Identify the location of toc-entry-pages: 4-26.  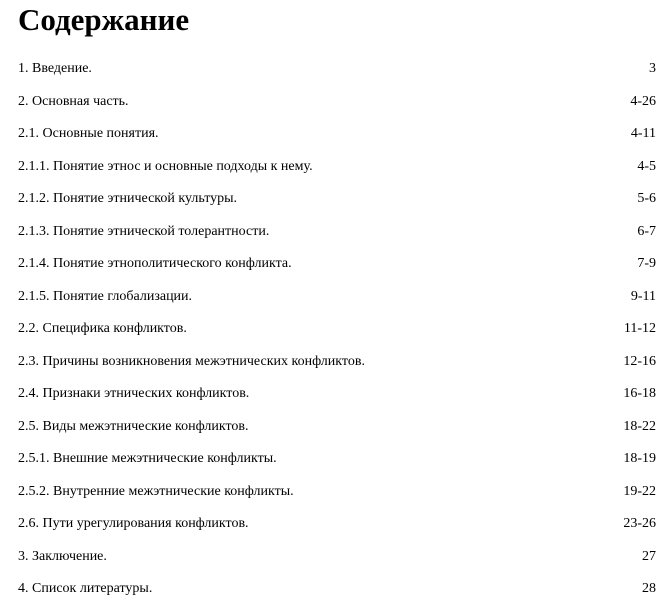
(643, 101).